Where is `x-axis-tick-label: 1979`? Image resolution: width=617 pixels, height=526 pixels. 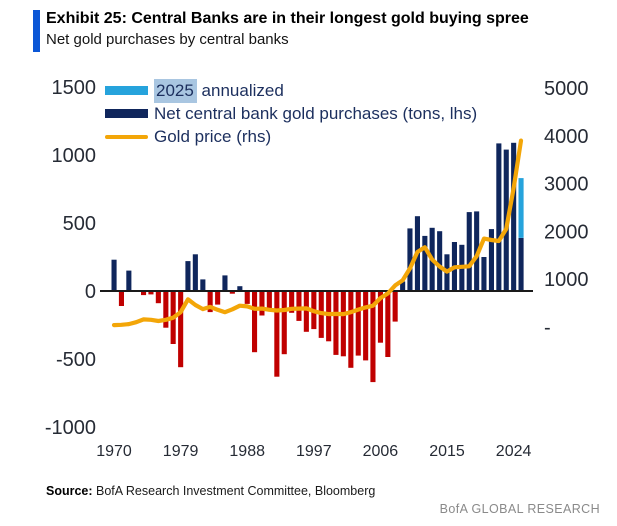
x-axis-tick-label: 1979 is located at coordinates (181, 451).